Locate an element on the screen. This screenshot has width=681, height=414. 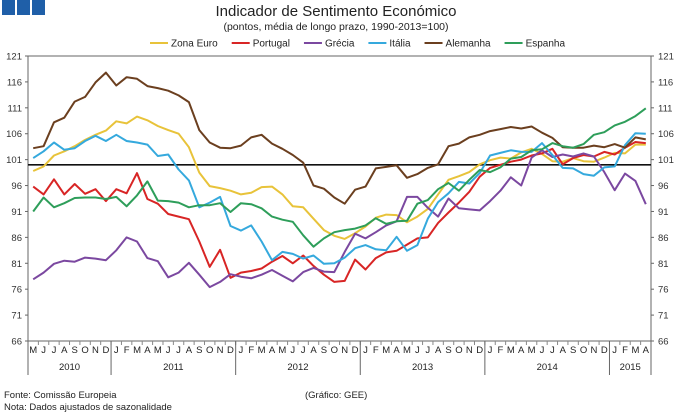
y-tick-label-right: 106 is located at coordinates (666, 134).